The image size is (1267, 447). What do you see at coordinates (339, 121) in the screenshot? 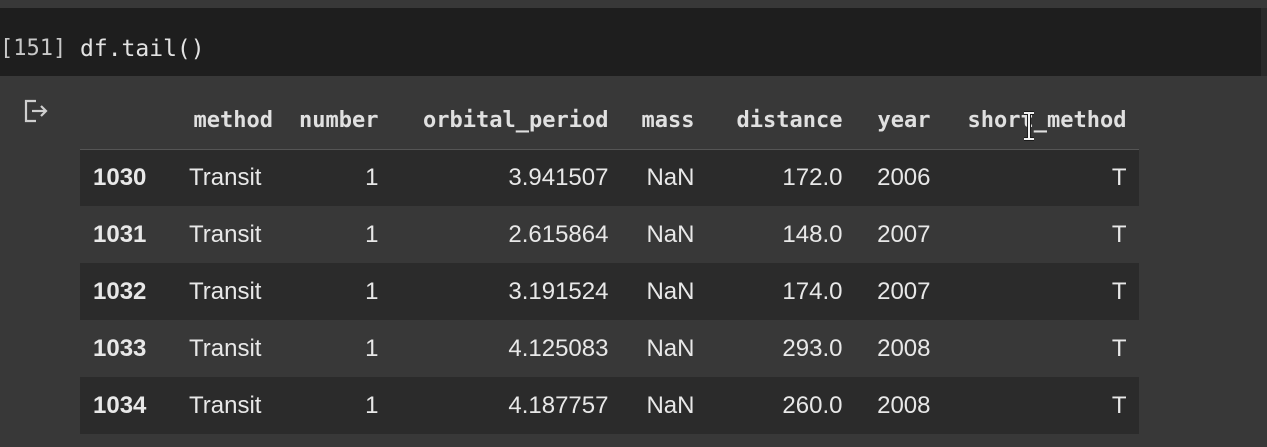
I see `column-header-number: number` at bounding box center [339, 121].